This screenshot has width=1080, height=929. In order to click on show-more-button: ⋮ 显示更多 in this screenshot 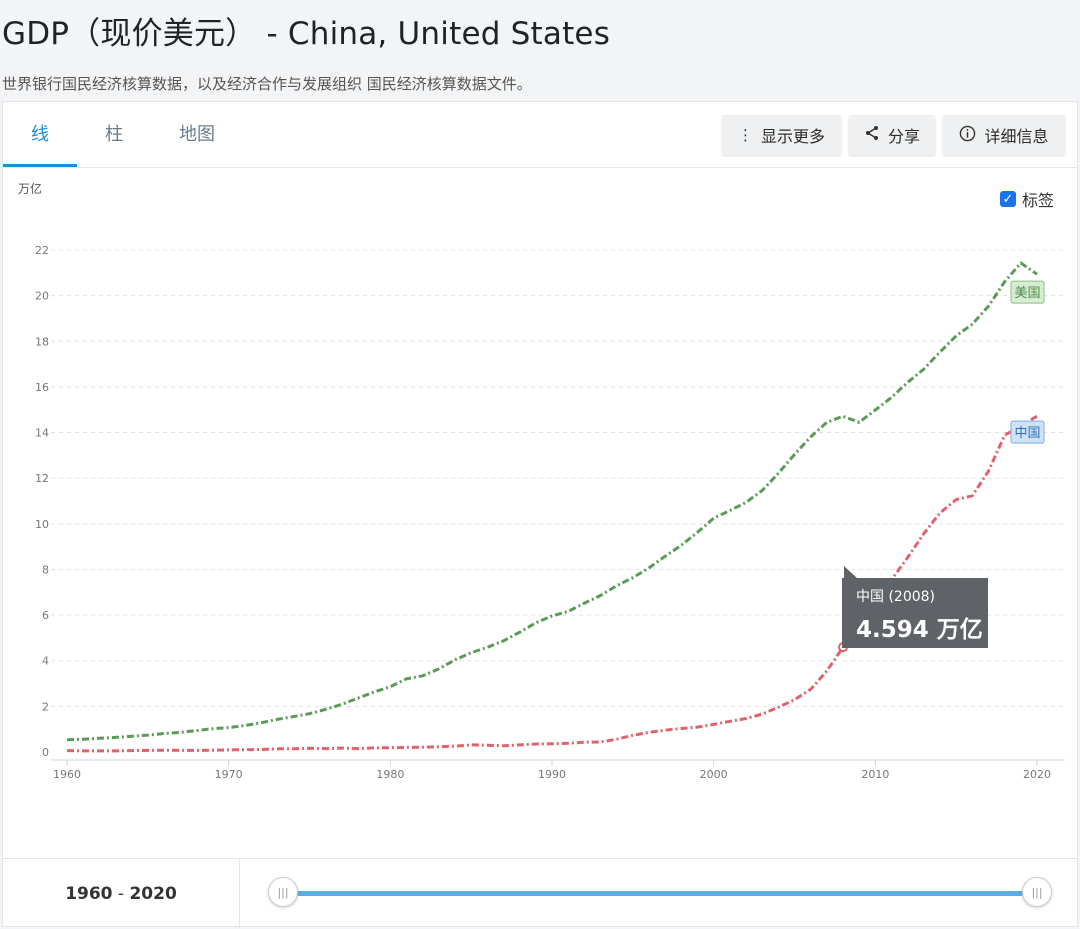, I will do `click(781, 135)`.